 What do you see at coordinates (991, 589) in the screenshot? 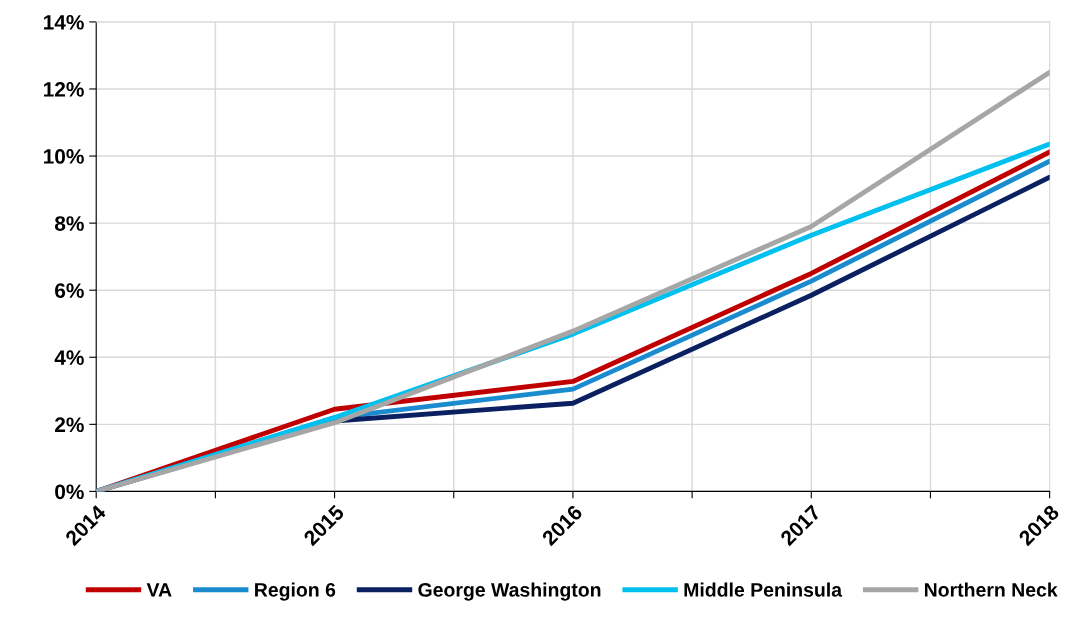
I see `legend-label: Northern Neck` at bounding box center [991, 589].